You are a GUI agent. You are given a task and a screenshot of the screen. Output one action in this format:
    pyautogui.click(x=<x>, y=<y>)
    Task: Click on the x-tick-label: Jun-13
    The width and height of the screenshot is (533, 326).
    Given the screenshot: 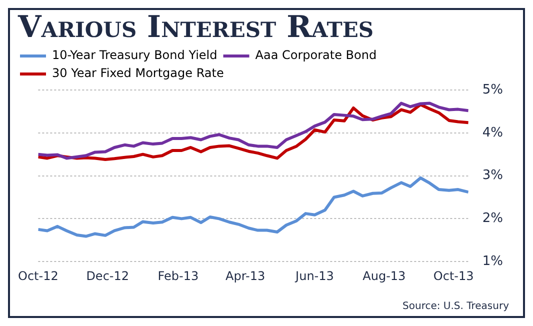 What is the action you would take?
    pyautogui.click(x=314, y=275)
    